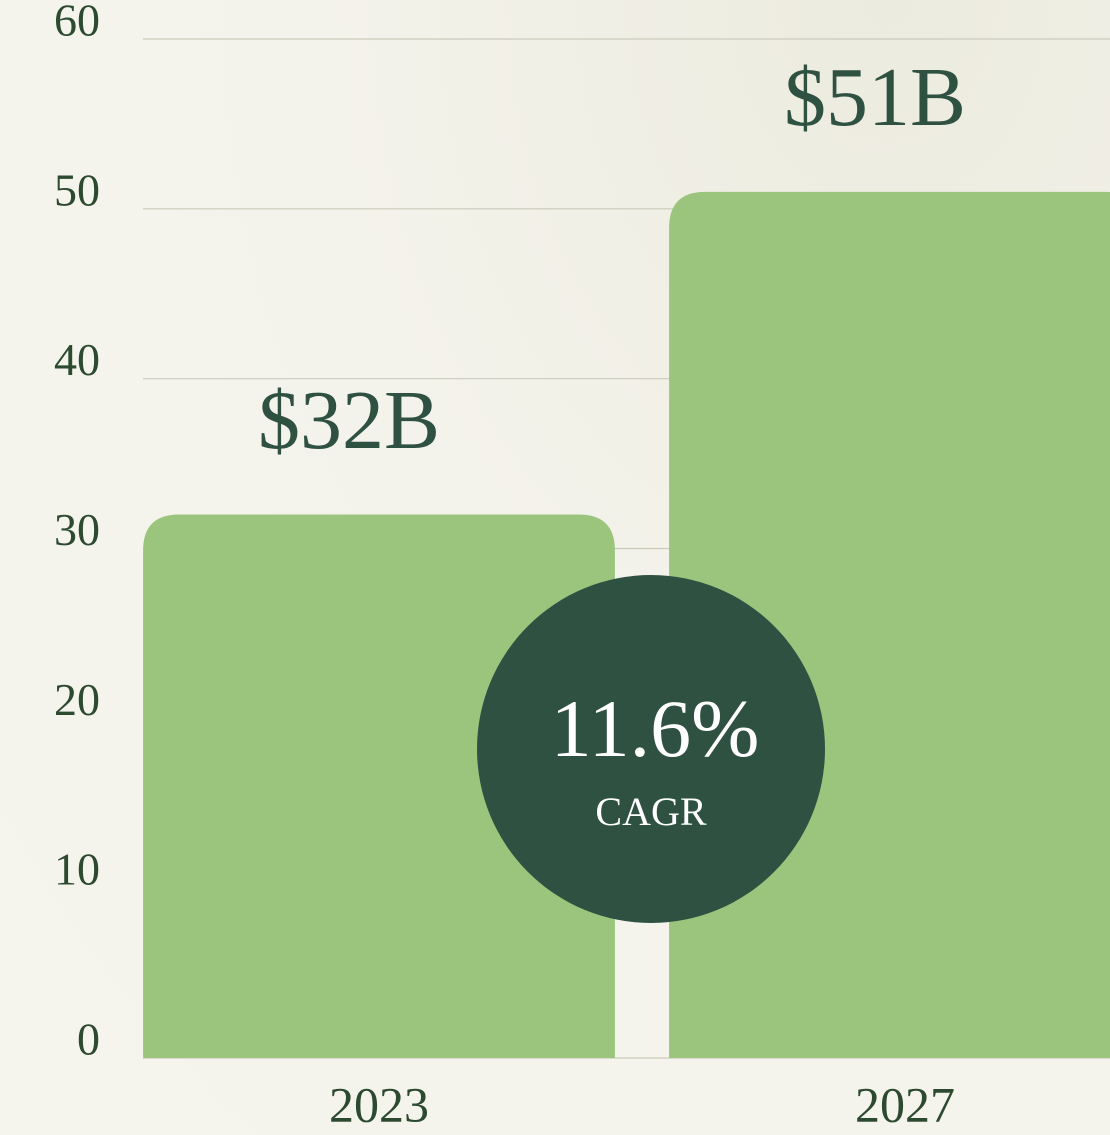  Describe the element at coordinates (77, 189) in the screenshot. I see `y-tick-label: 50` at that location.